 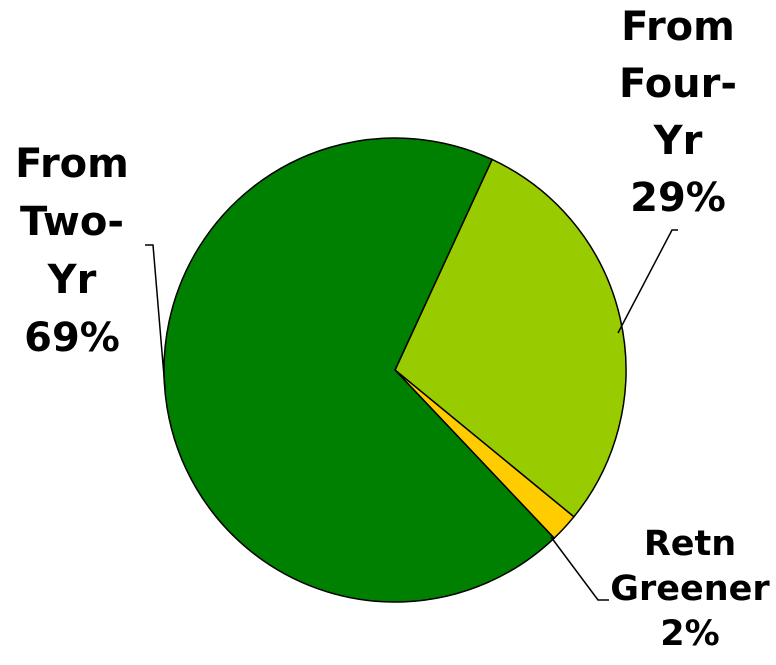 I want to click on data-label: From Four- Yr 29%, so click(x=678, y=112).